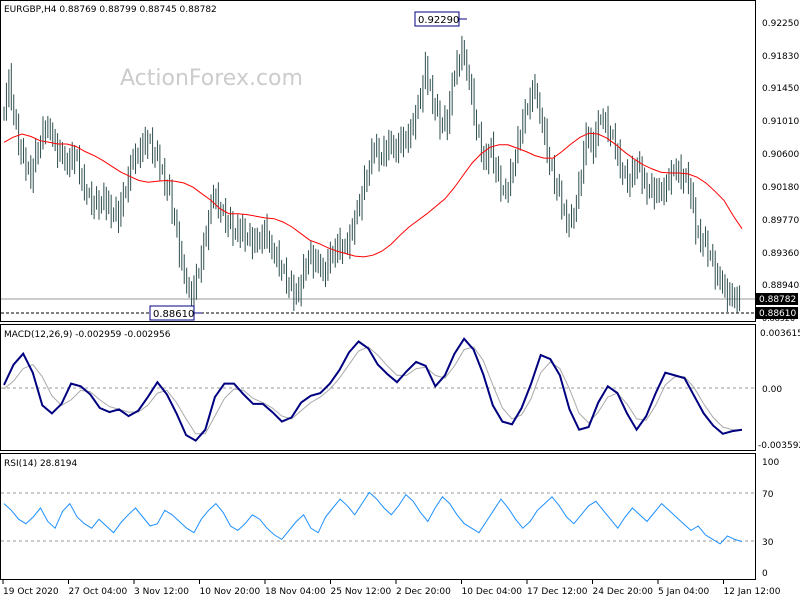 Image resolution: width=800 pixels, height=604 pixels. What do you see at coordinates (423, 592) in the screenshot?
I see `x-tick-label: 2 Dec 20:00` at bounding box center [423, 592].